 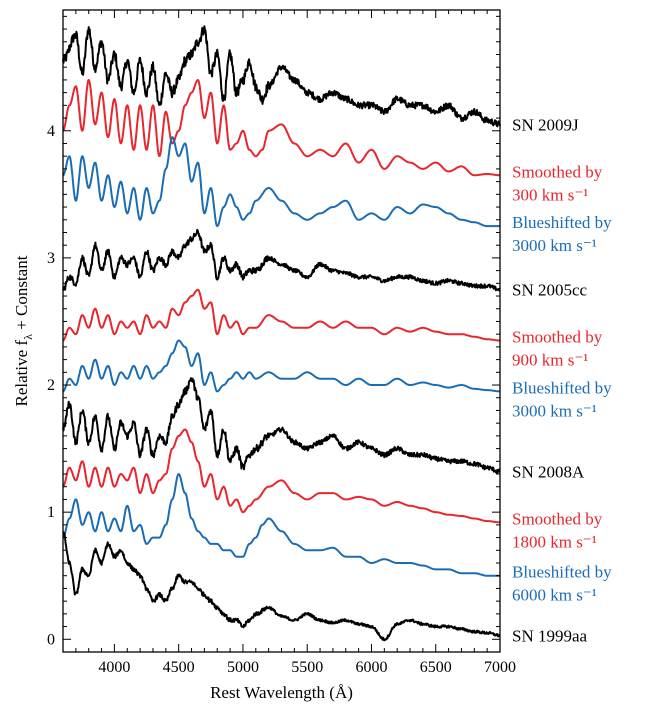 What do you see at coordinates (51, 385) in the screenshot?
I see `y-tick-label: 2` at bounding box center [51, 385].